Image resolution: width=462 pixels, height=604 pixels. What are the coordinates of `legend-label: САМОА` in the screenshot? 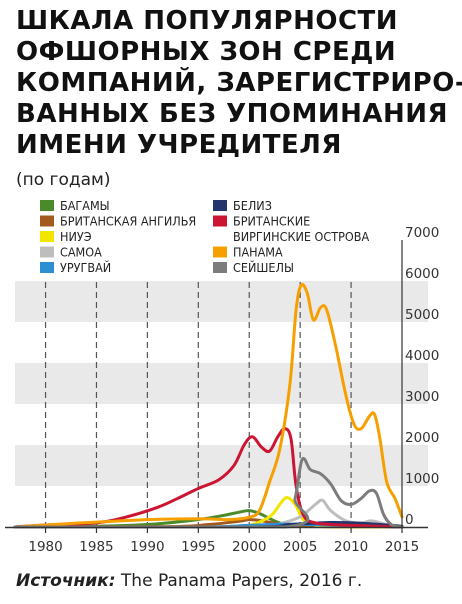 It's located at (81, 252).